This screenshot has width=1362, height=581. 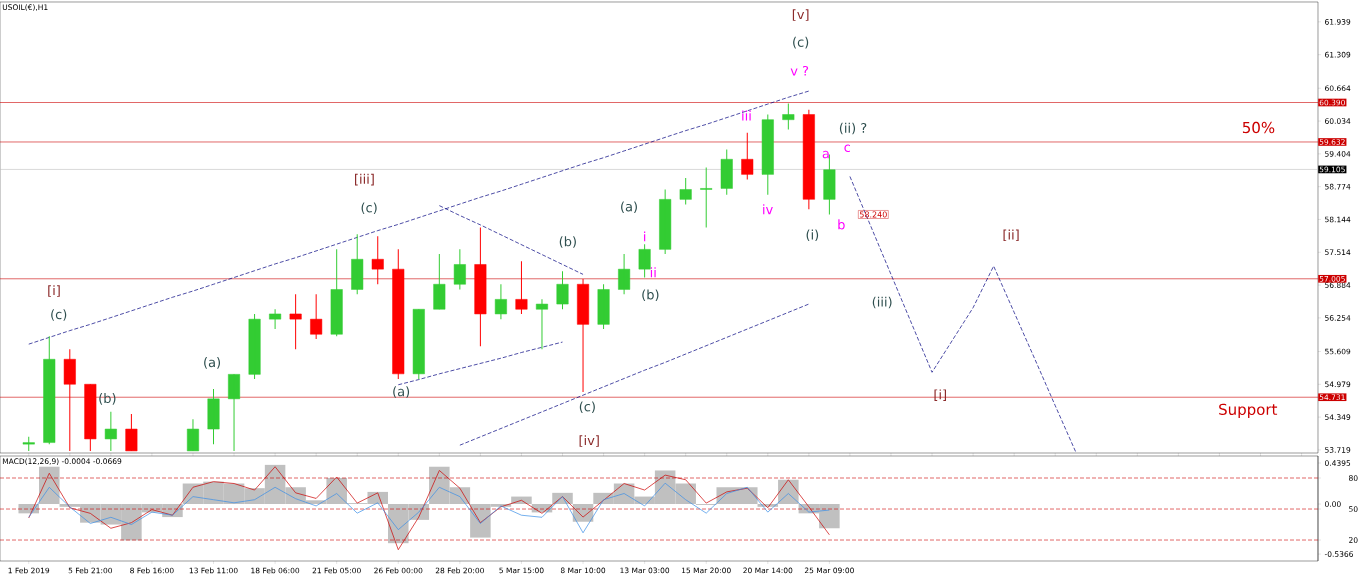 I want to click on annotation: Support, so click(x=1248, y=410).